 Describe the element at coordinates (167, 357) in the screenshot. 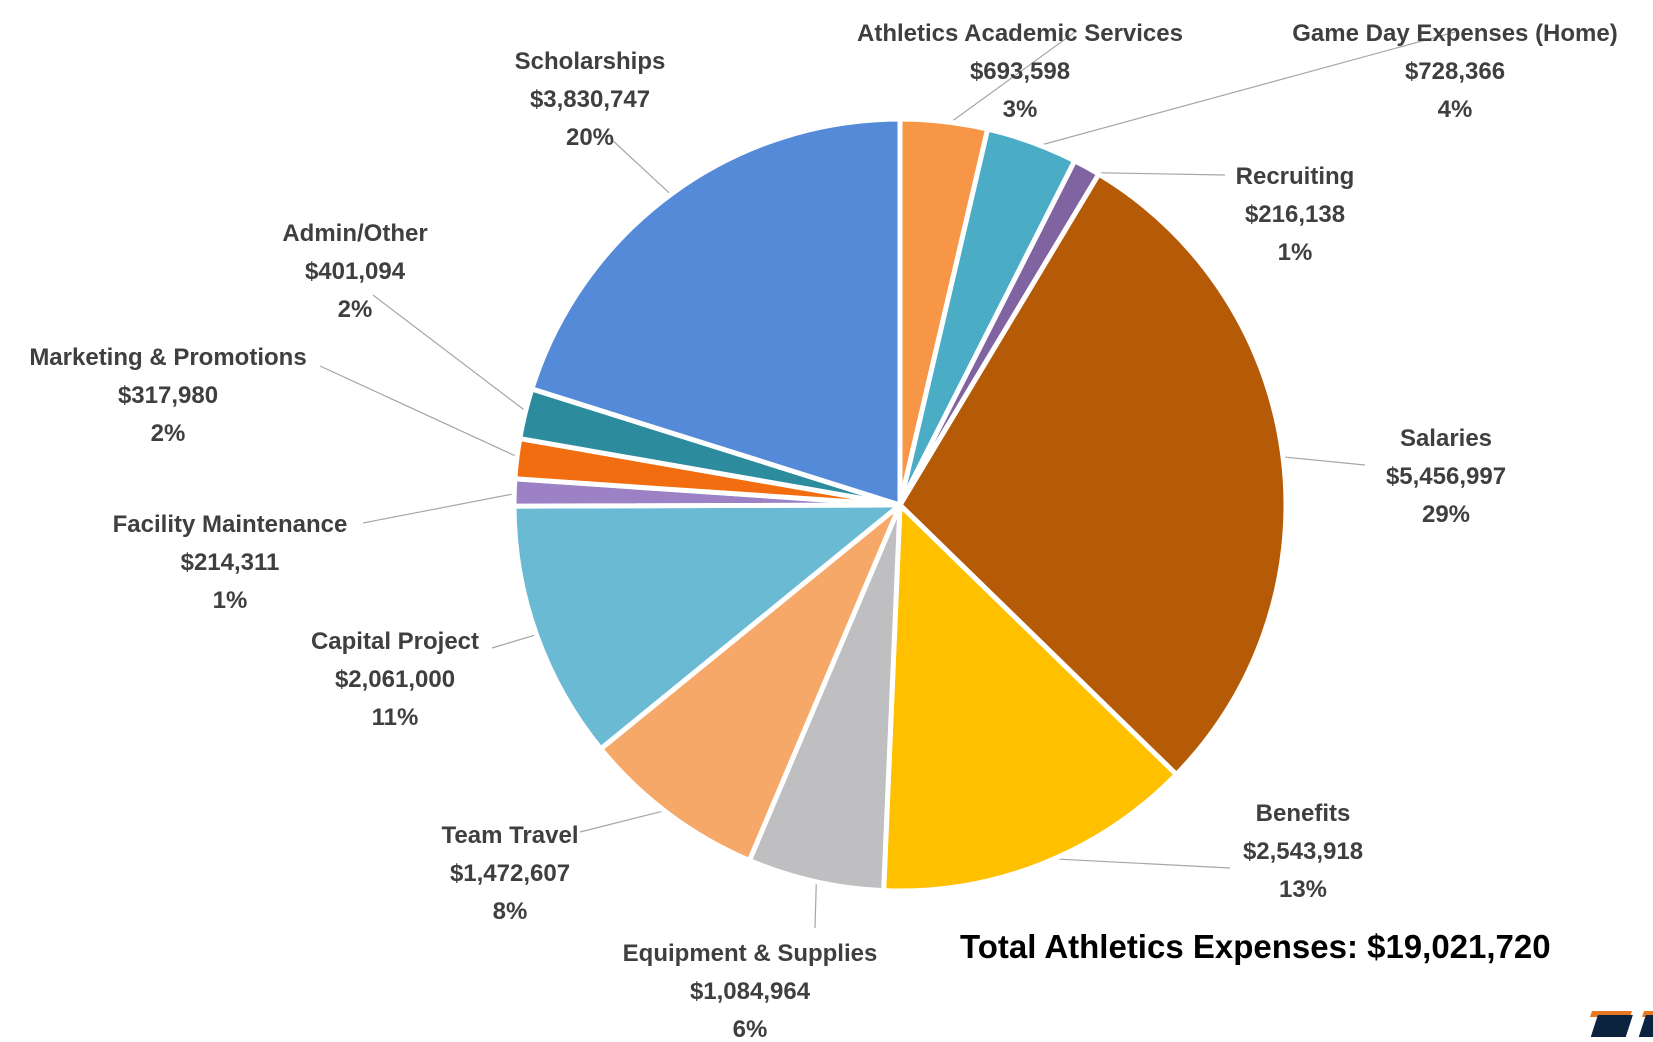

I see `slice-name: Marketing & Promotions` at that location.